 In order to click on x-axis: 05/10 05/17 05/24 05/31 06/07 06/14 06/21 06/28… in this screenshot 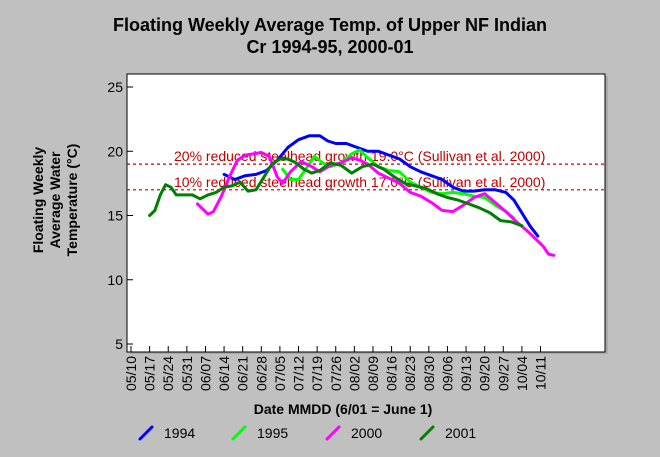, I will do `click(336, 368)`.